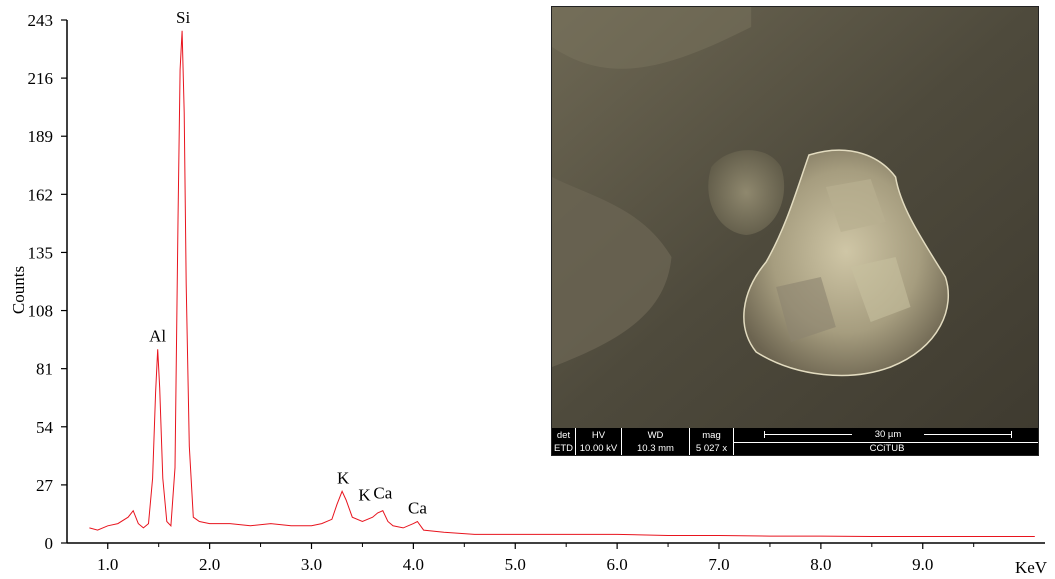  What do you see at coordinates (598, 448) in the screenshot?
I see `hv-value: 10.00 kV` at bounding box center [598, 448].